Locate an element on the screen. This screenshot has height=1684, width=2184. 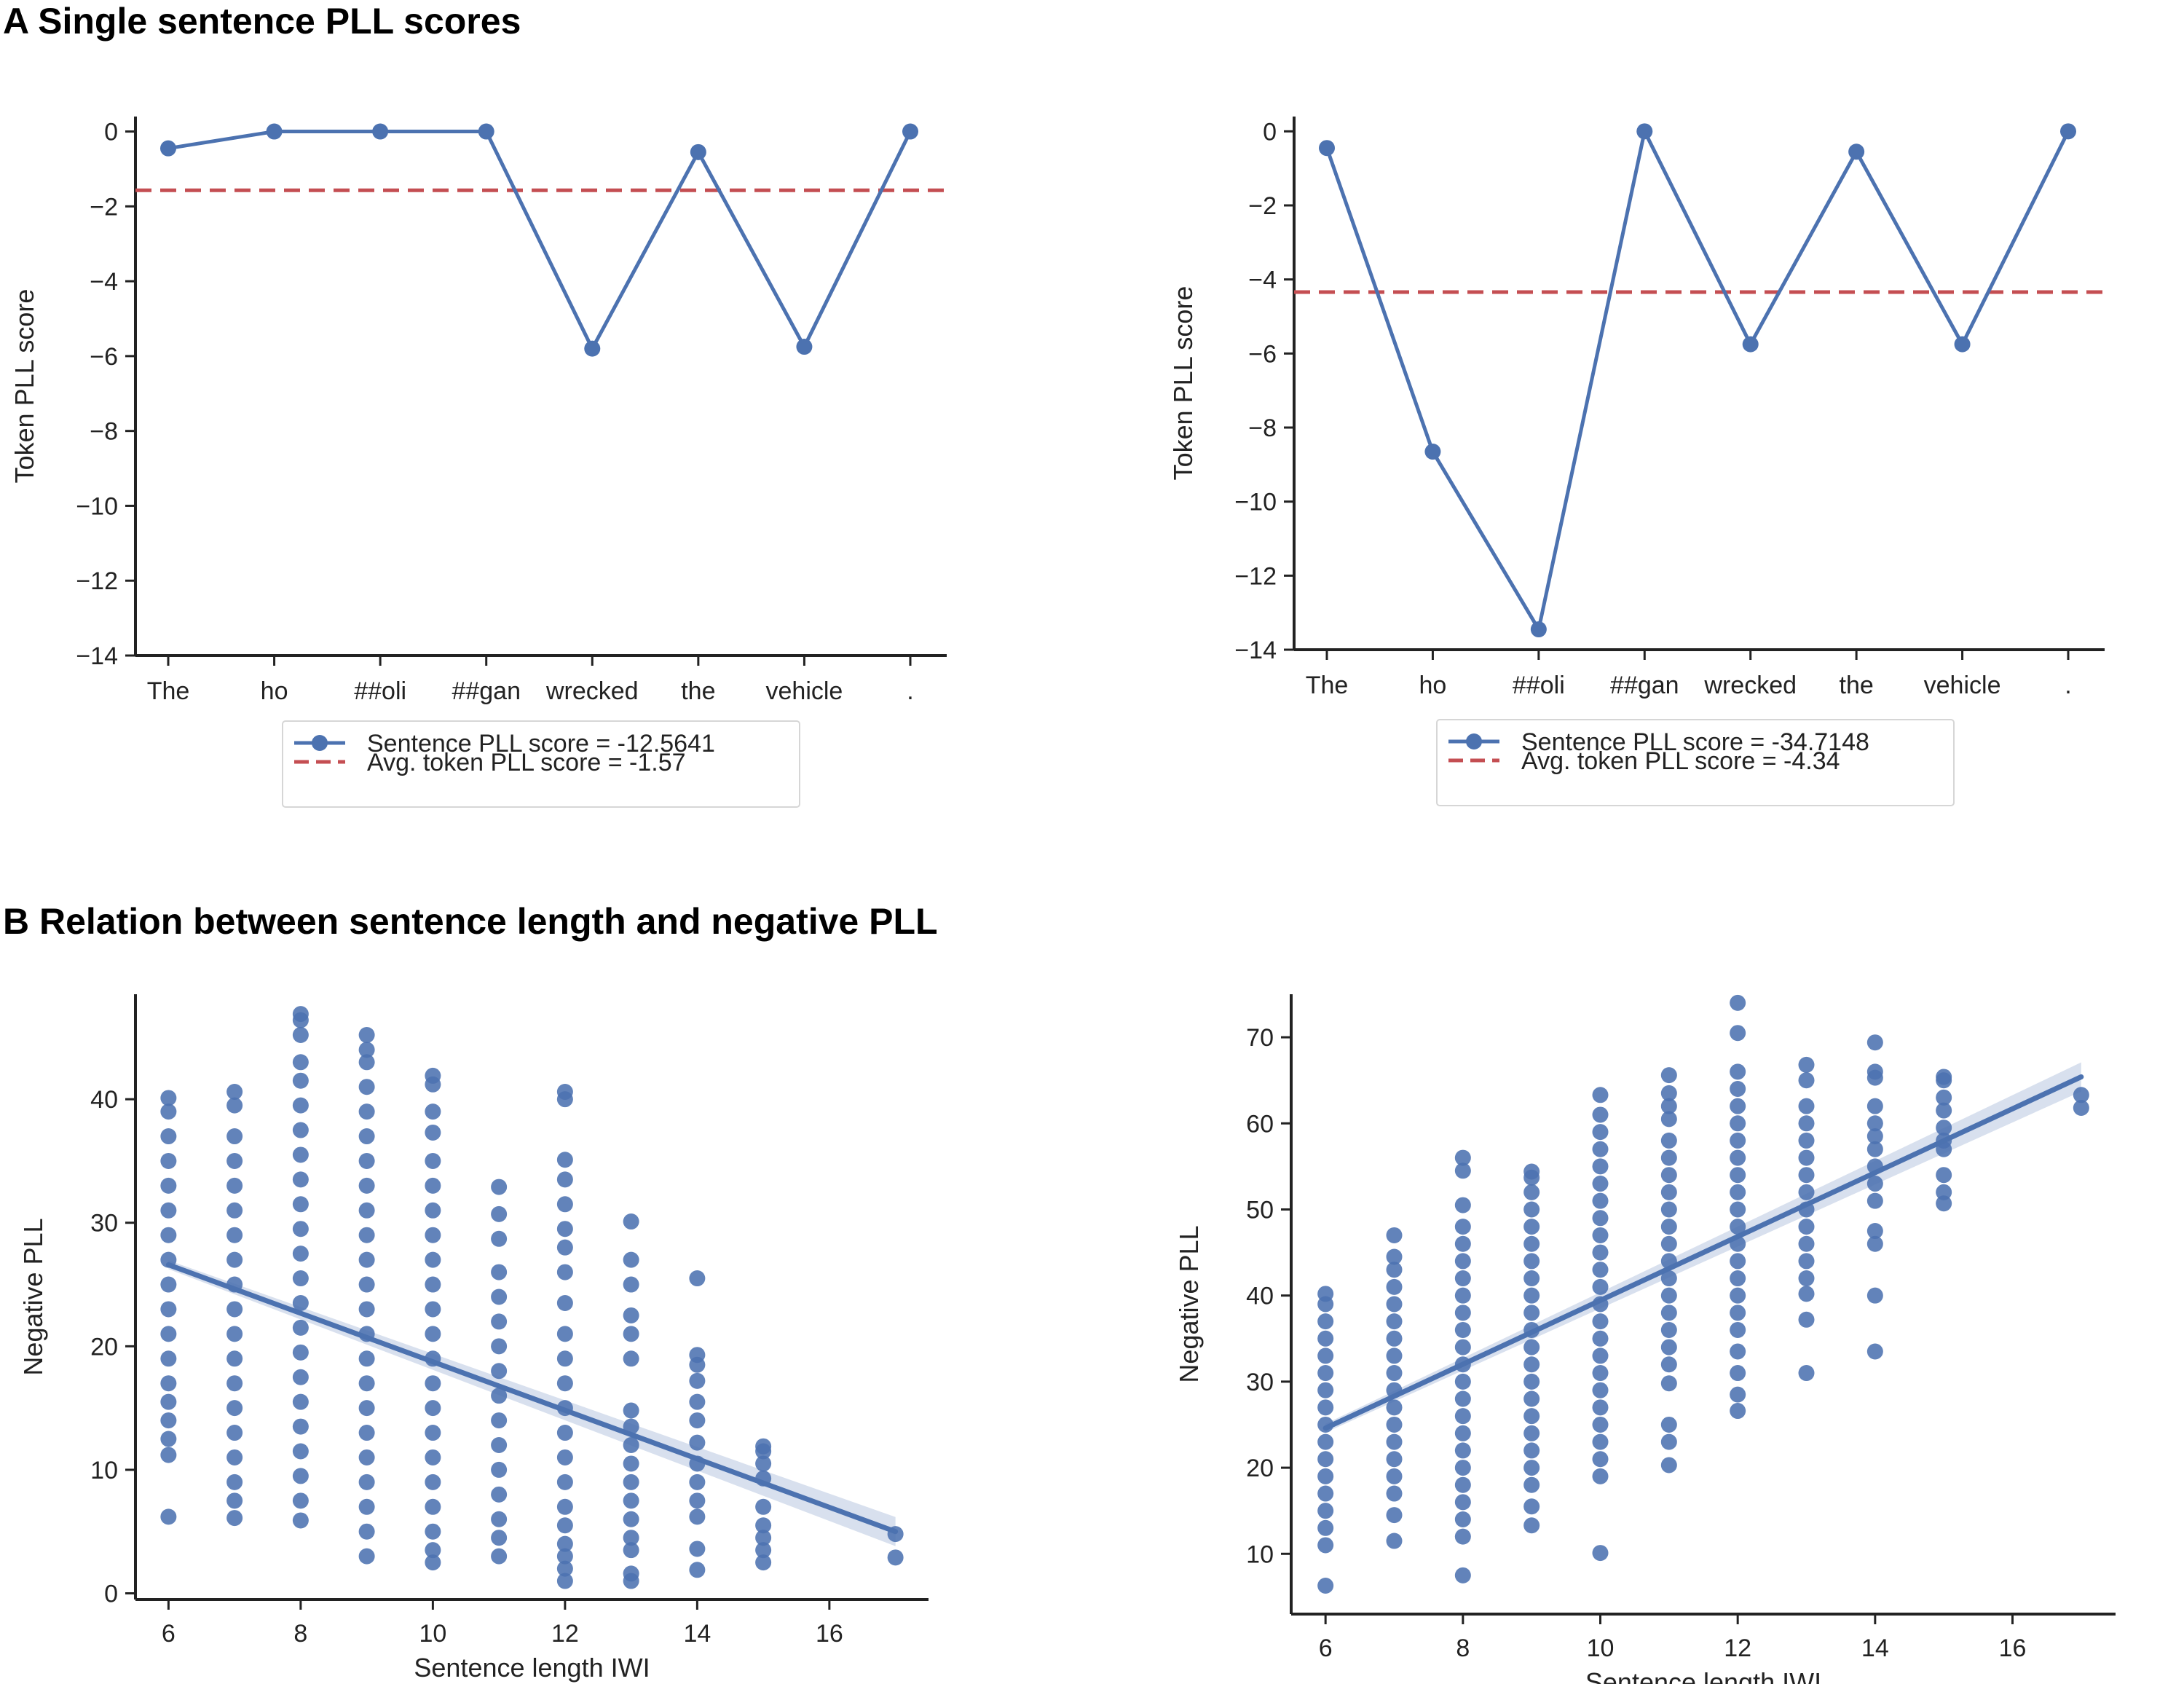
y-tick-label: −12 is located at coordinates (1255, 576).